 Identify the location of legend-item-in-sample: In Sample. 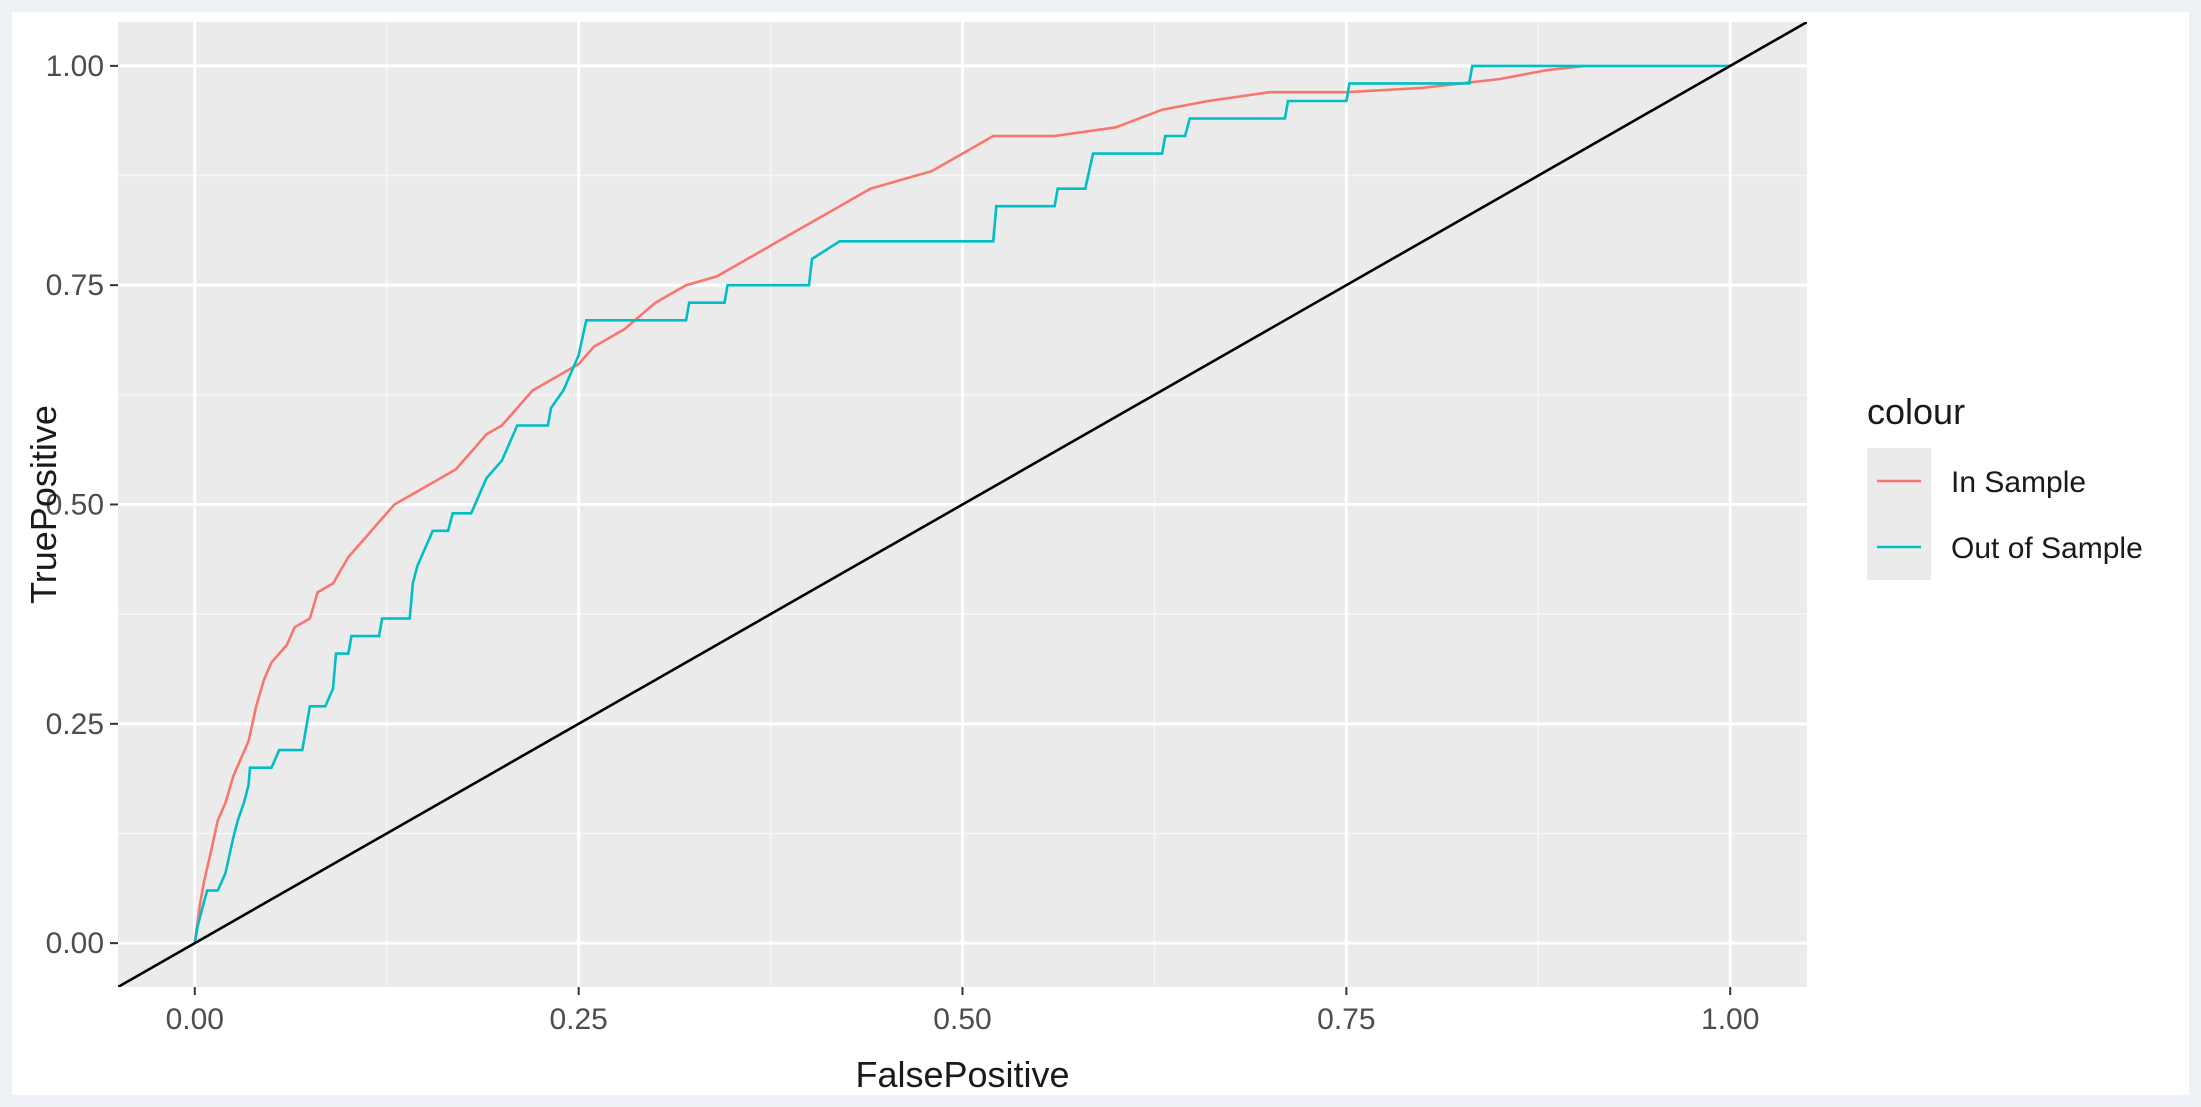
(1976, 481).